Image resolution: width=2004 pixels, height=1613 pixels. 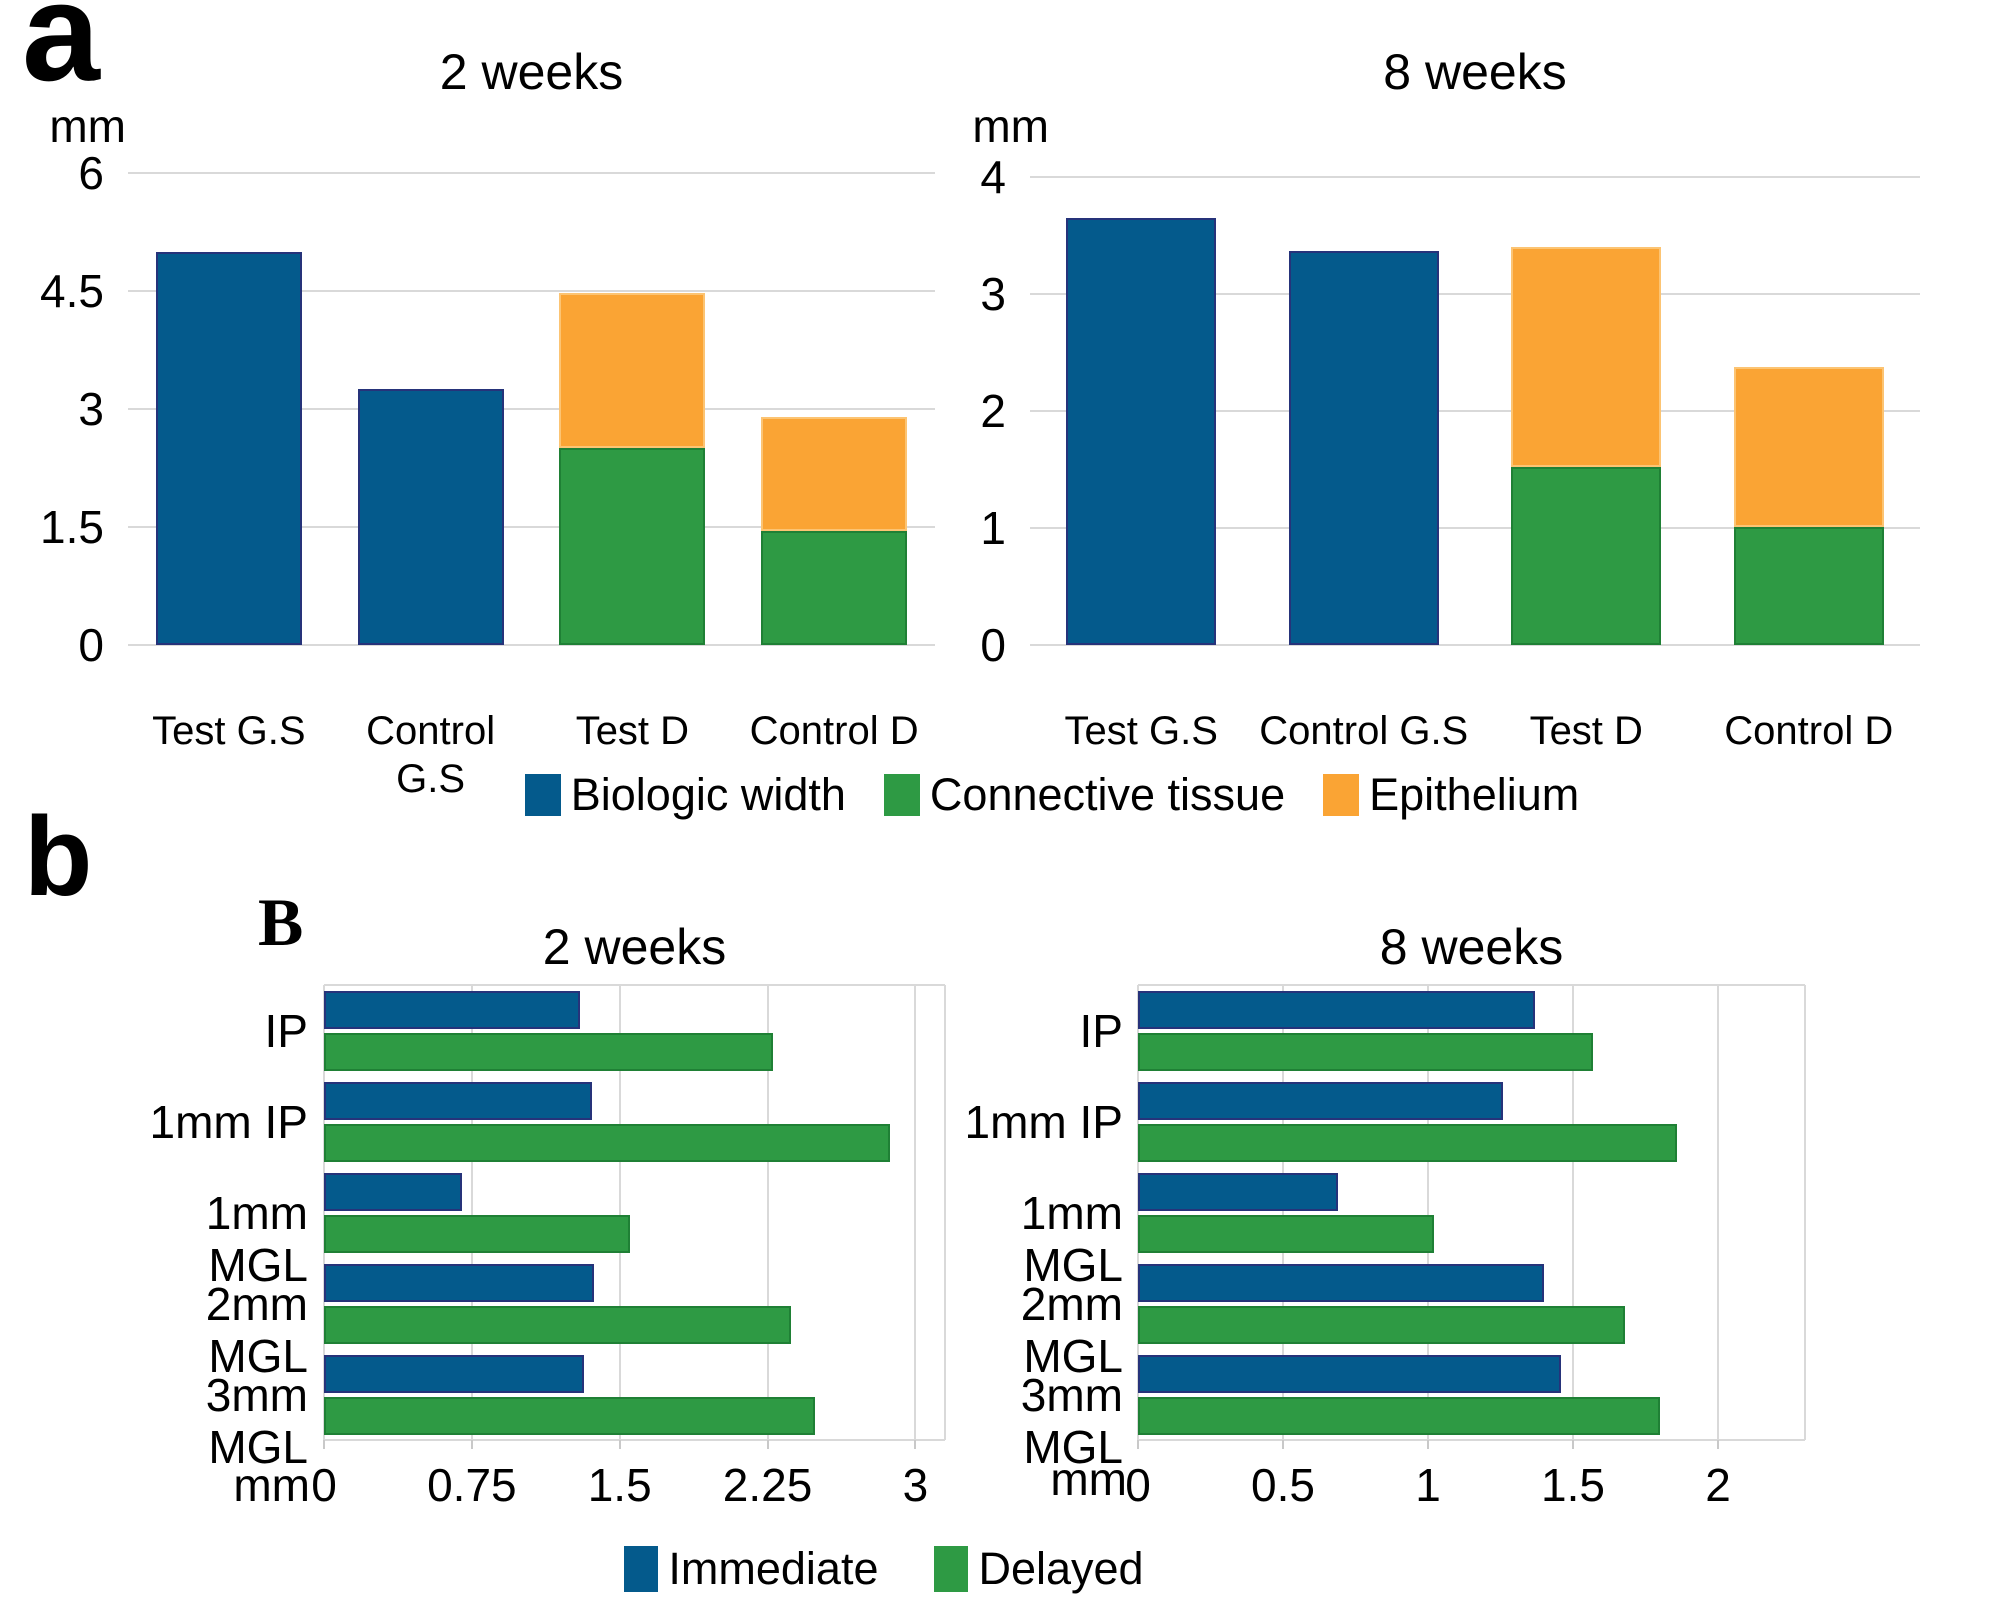 I want to click on x-tick-mark-0.75, so click(x=471, y=1444).